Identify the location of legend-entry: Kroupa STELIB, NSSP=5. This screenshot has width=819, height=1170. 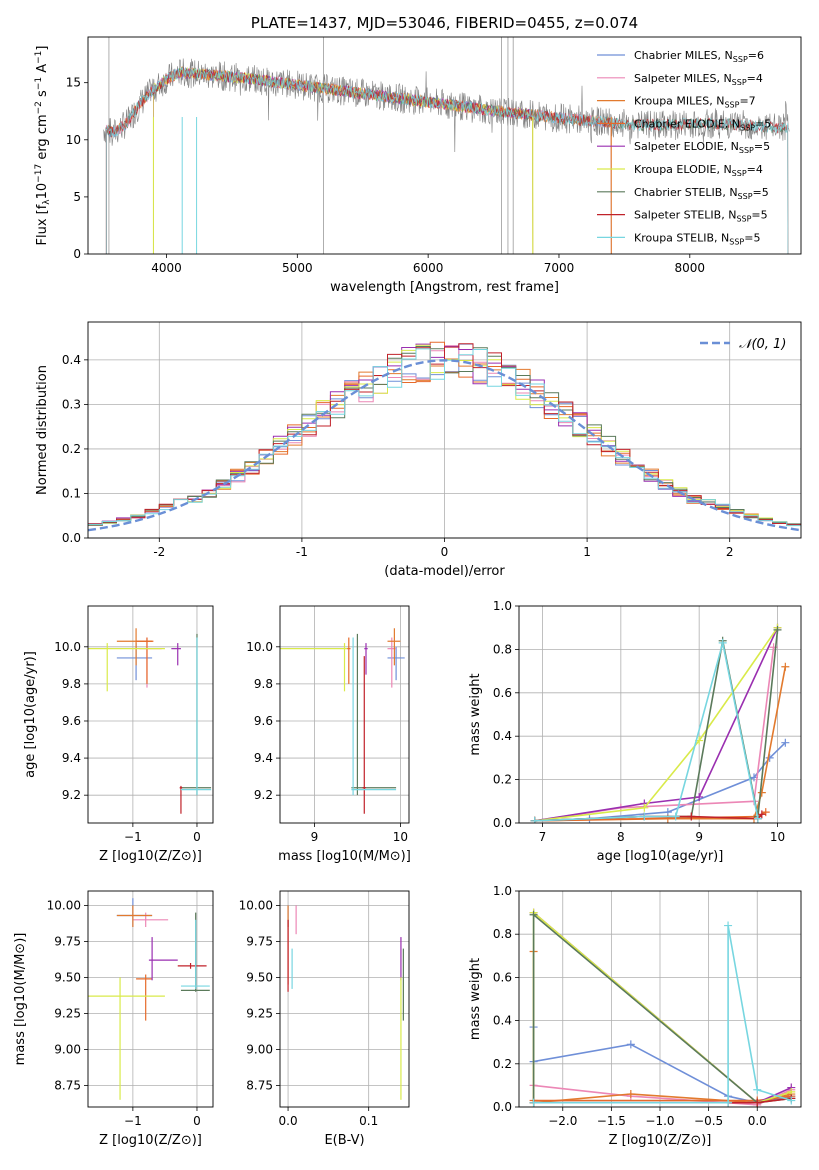
(697, 238).